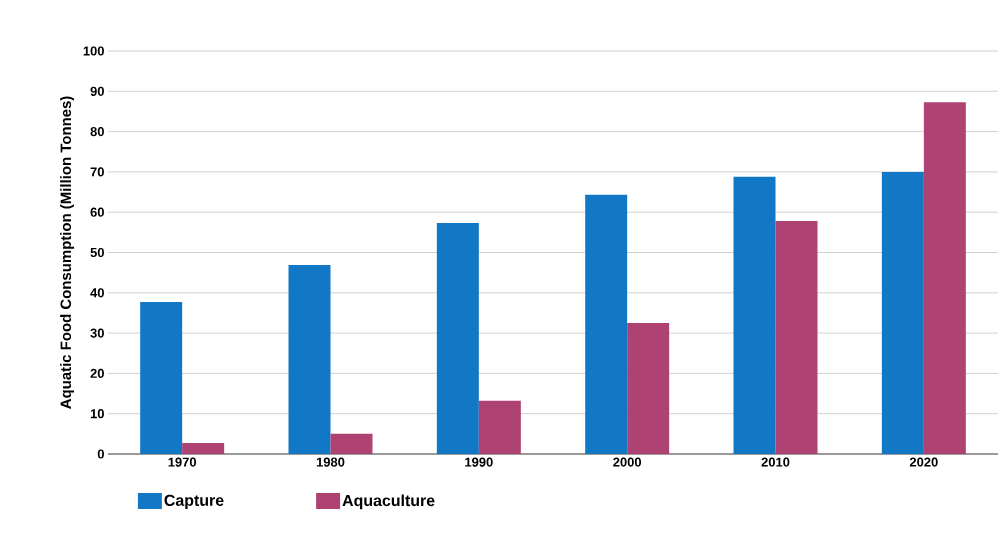  I want to click on y-tick-label: 20, so click(97, 373).